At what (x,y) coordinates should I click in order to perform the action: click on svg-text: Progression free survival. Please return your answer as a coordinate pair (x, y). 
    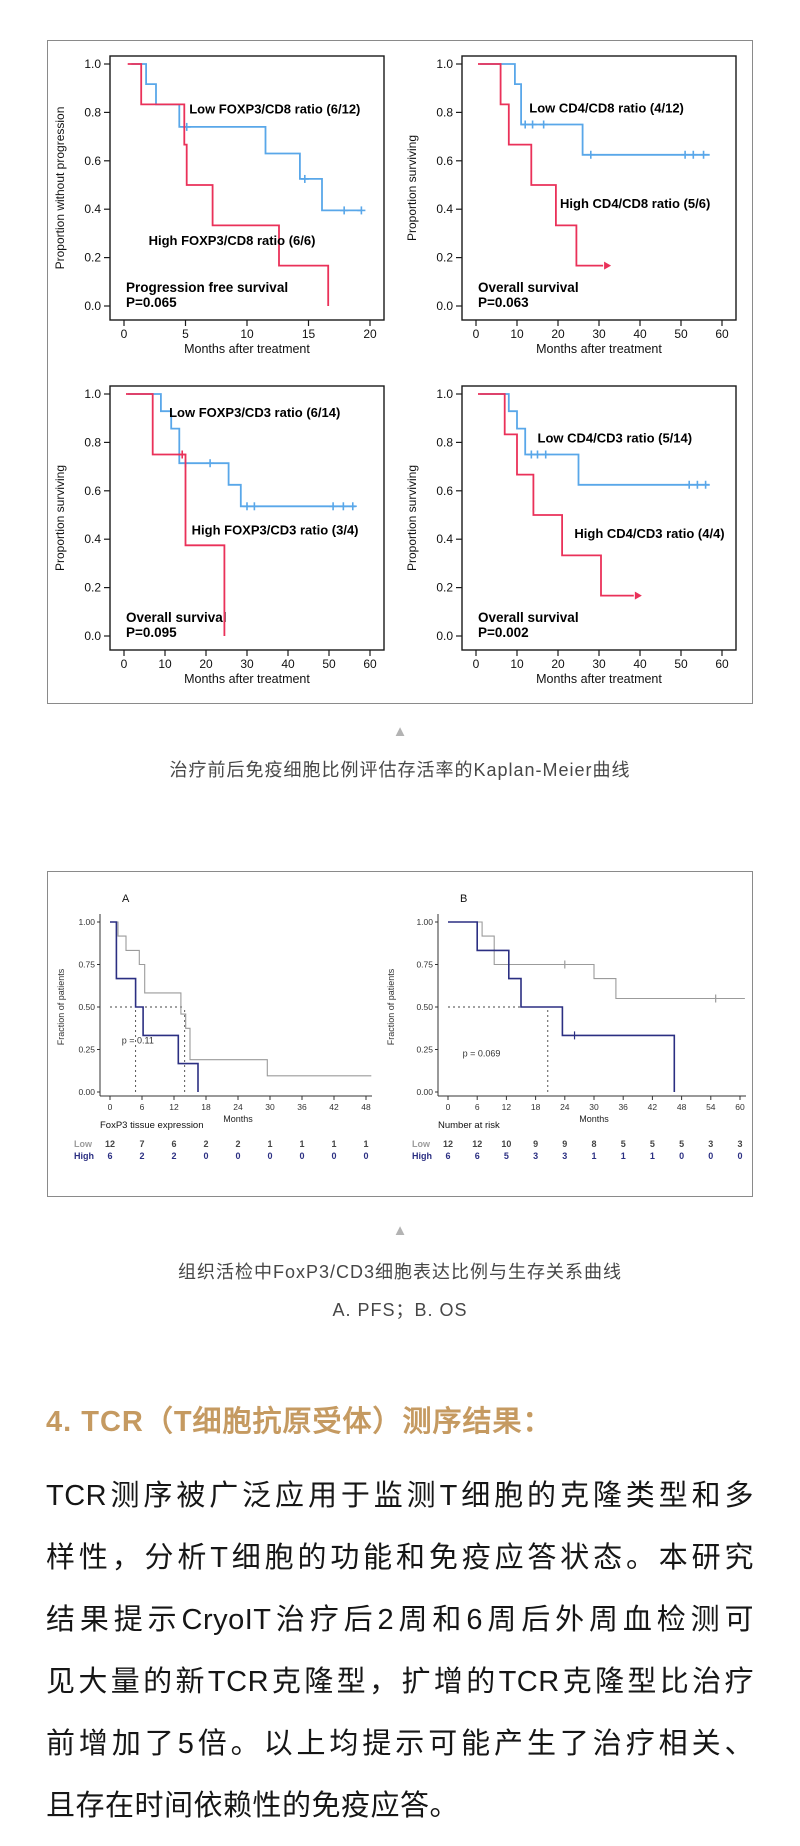
    Looking at the image, I should click on (207, 287).